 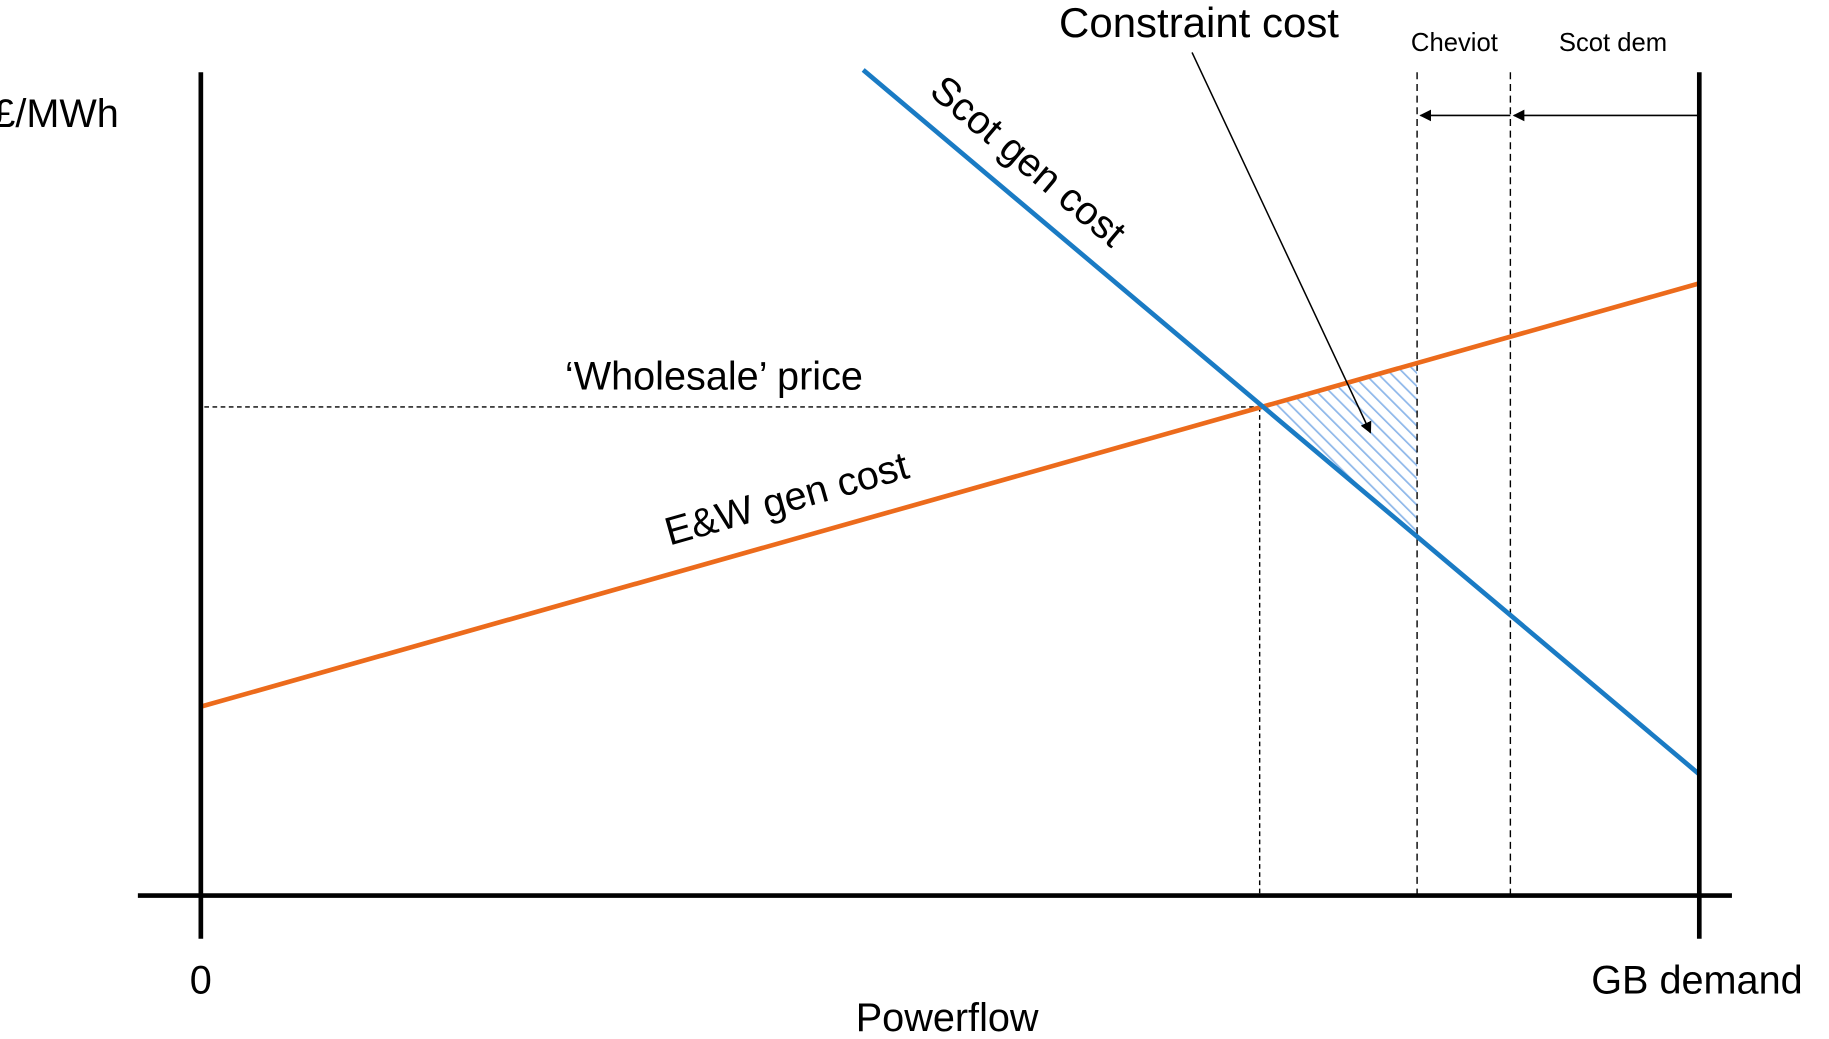 I want to click on ew-curve-label: E&W gen cost, so click(x=787, y=499).